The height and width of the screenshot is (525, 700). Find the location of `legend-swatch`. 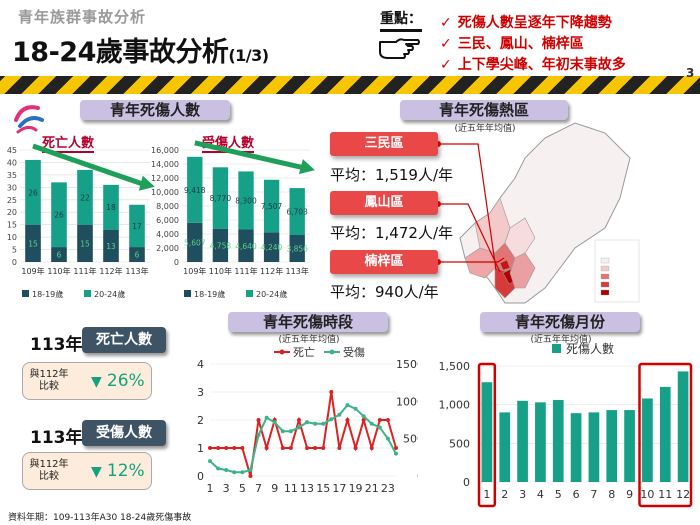

legend-swatch is located at coordinates (187, 293).